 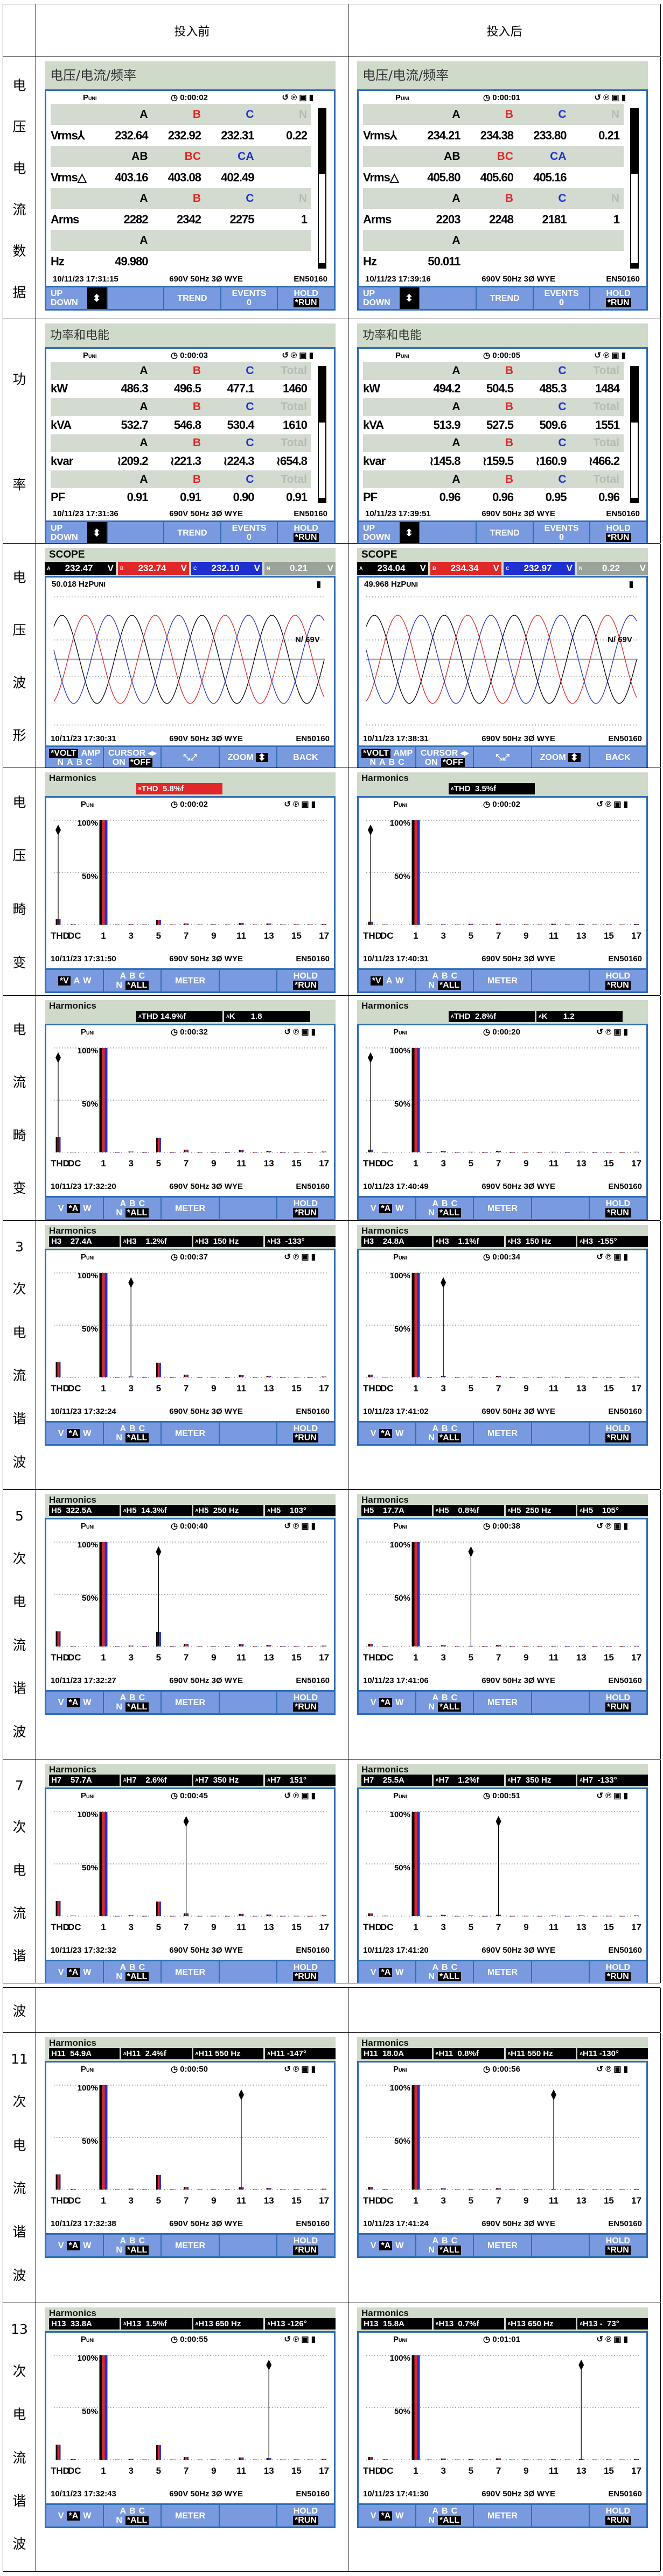 What do you see at coordinates (305, 758) in the screenshot?
I see `softkey-5: BACK` at bounding box center [305, 758].